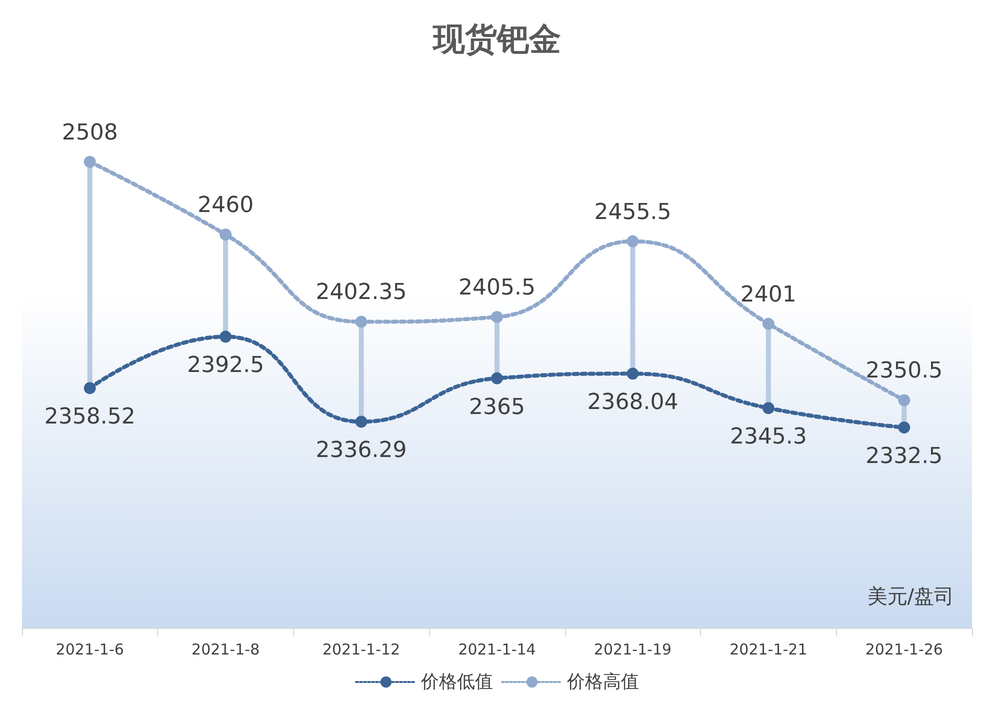 The image size is (994, 712). Describe the element at coordinates (769, 649) in the screenshot. I see `x-tick-label: 2021-1-21` at that location.